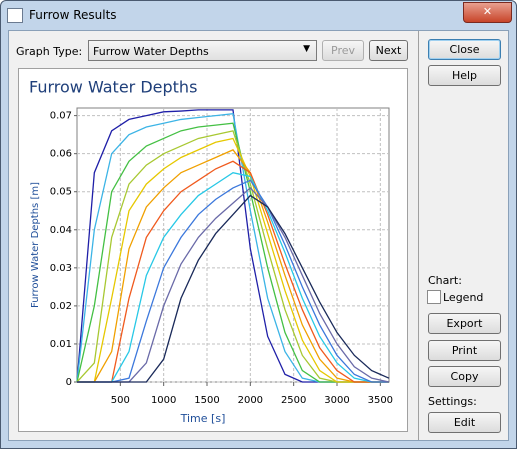 The width and height of the screenshot is (517, 449). Describe the element at coordinates (464, 350) in the screenshot. I see `print-button: Print` at that location.